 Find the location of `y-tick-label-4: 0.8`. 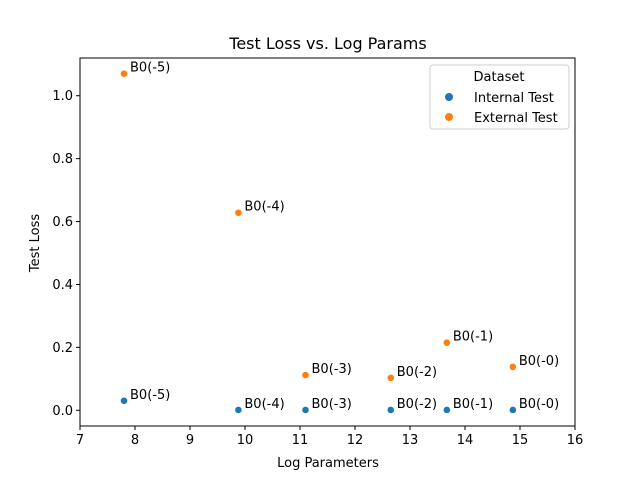

y-tick-label-4: 0.8 is located at coordinates (62, 159).